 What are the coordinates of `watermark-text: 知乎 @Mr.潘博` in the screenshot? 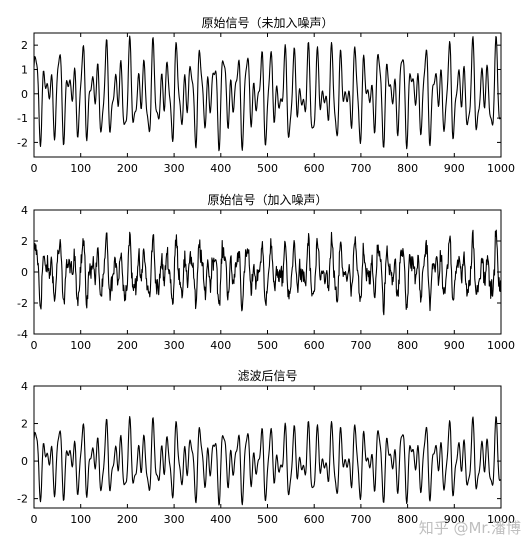 It's located at (469, 528).